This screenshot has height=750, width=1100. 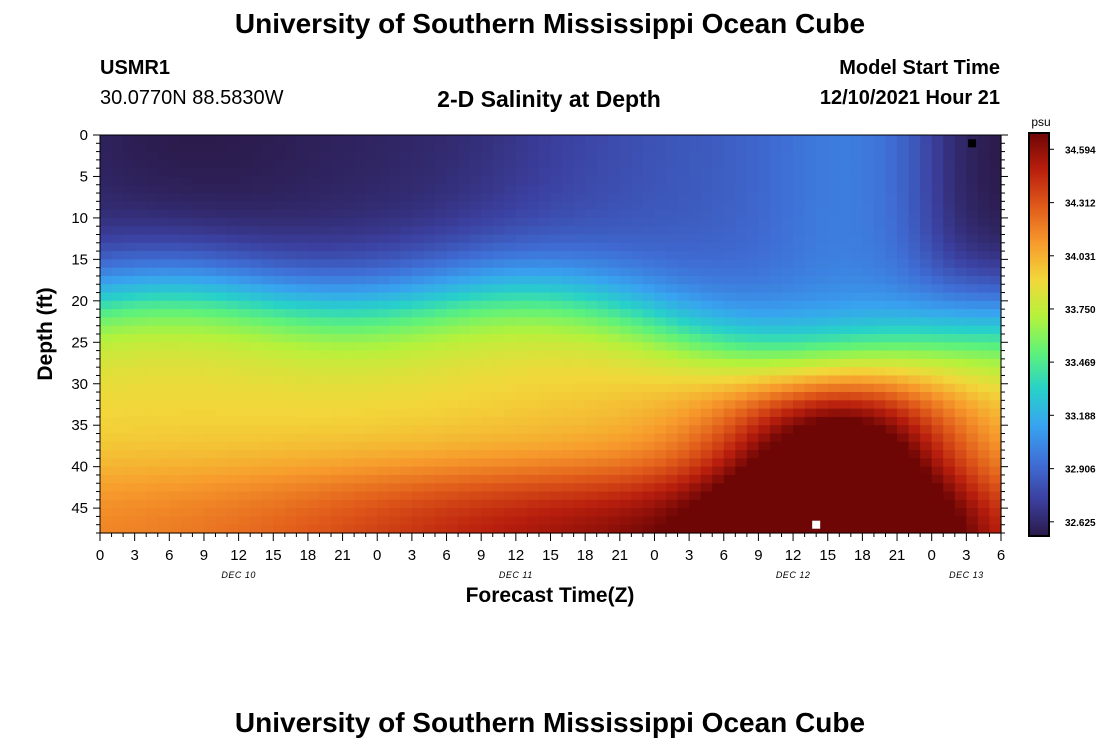 I want to click on x-tick-label: 3, so click(x=689, y=555).